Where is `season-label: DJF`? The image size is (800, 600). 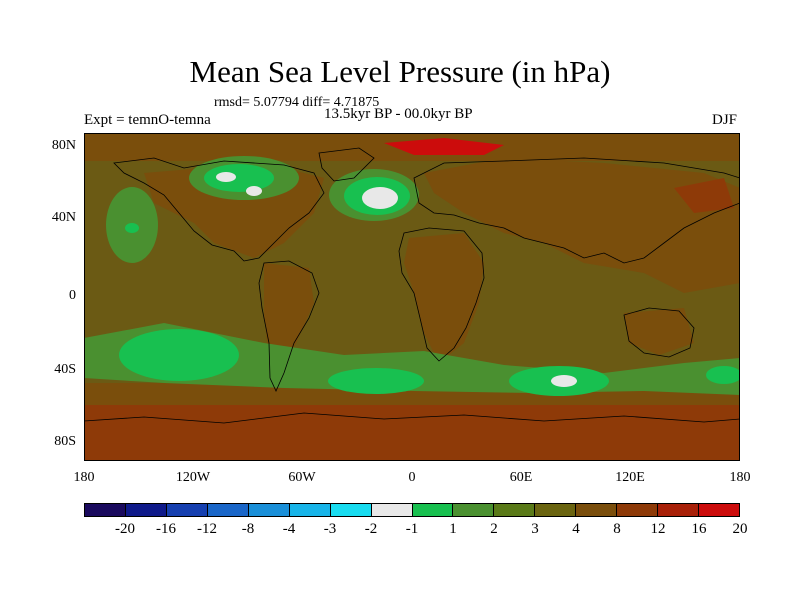 season-label: DJF is located at coordinates (725, 120).